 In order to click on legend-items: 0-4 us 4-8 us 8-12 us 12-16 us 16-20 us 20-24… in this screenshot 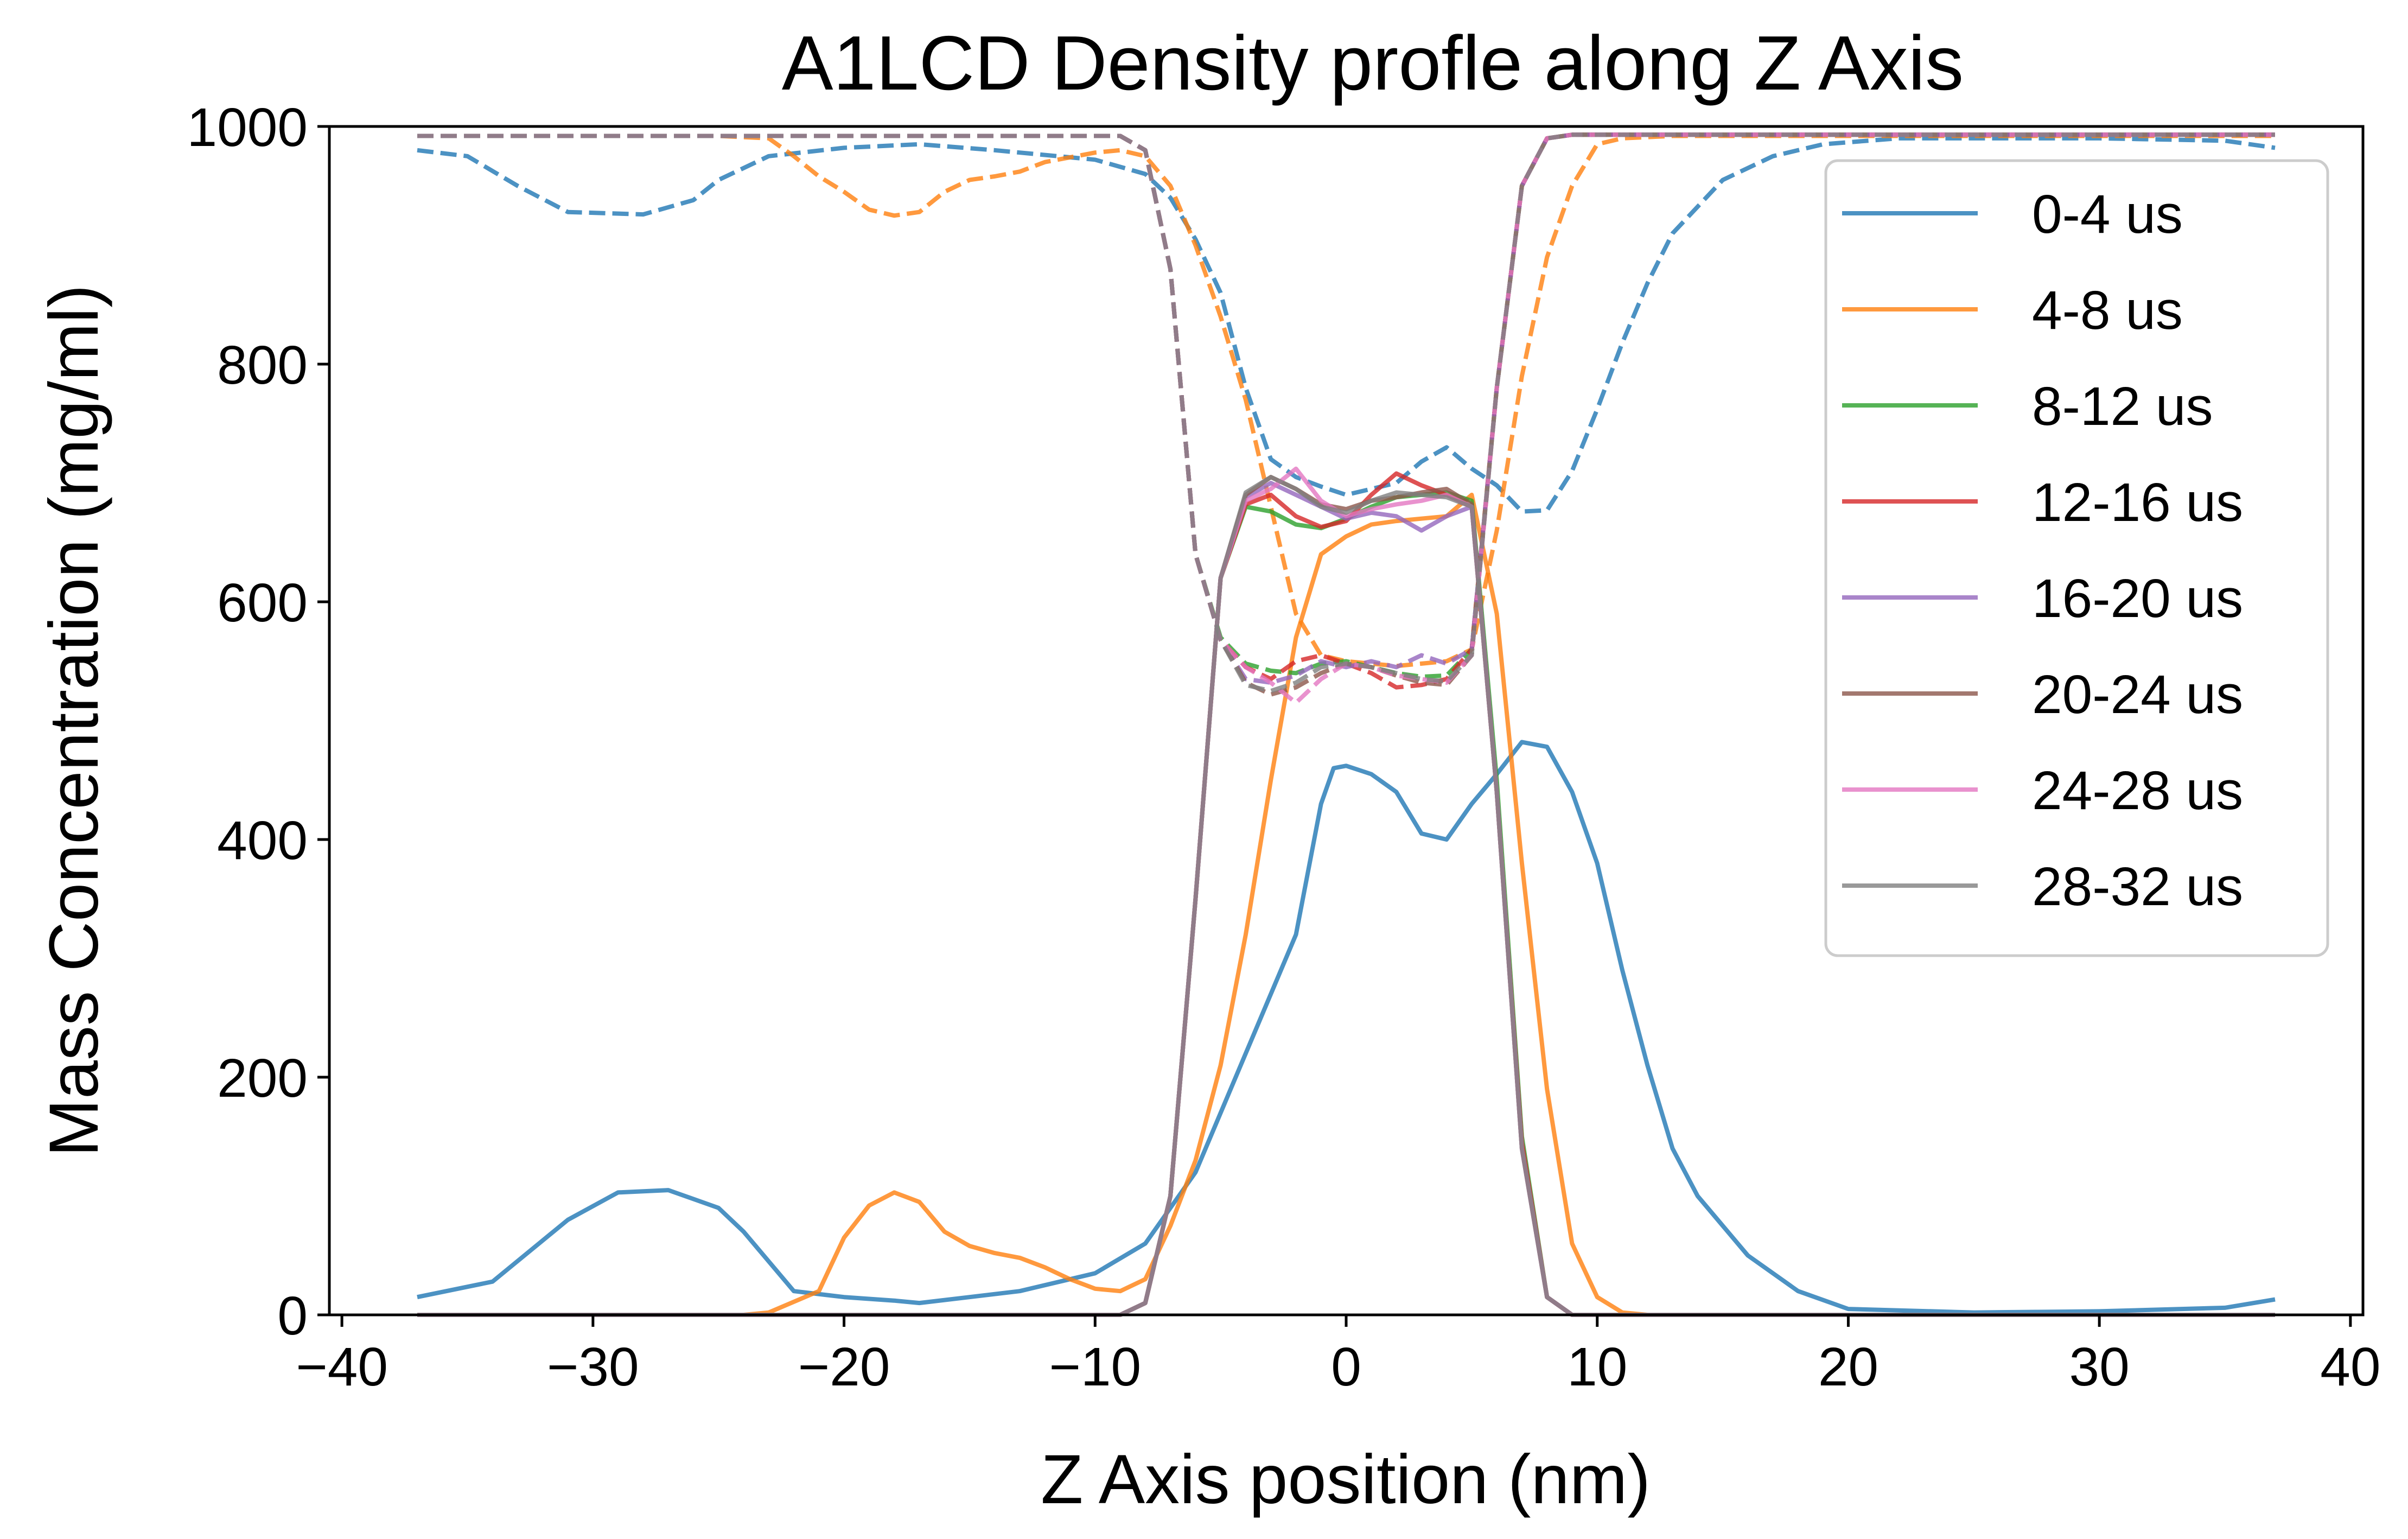, I will do `click(2042, 550)`.